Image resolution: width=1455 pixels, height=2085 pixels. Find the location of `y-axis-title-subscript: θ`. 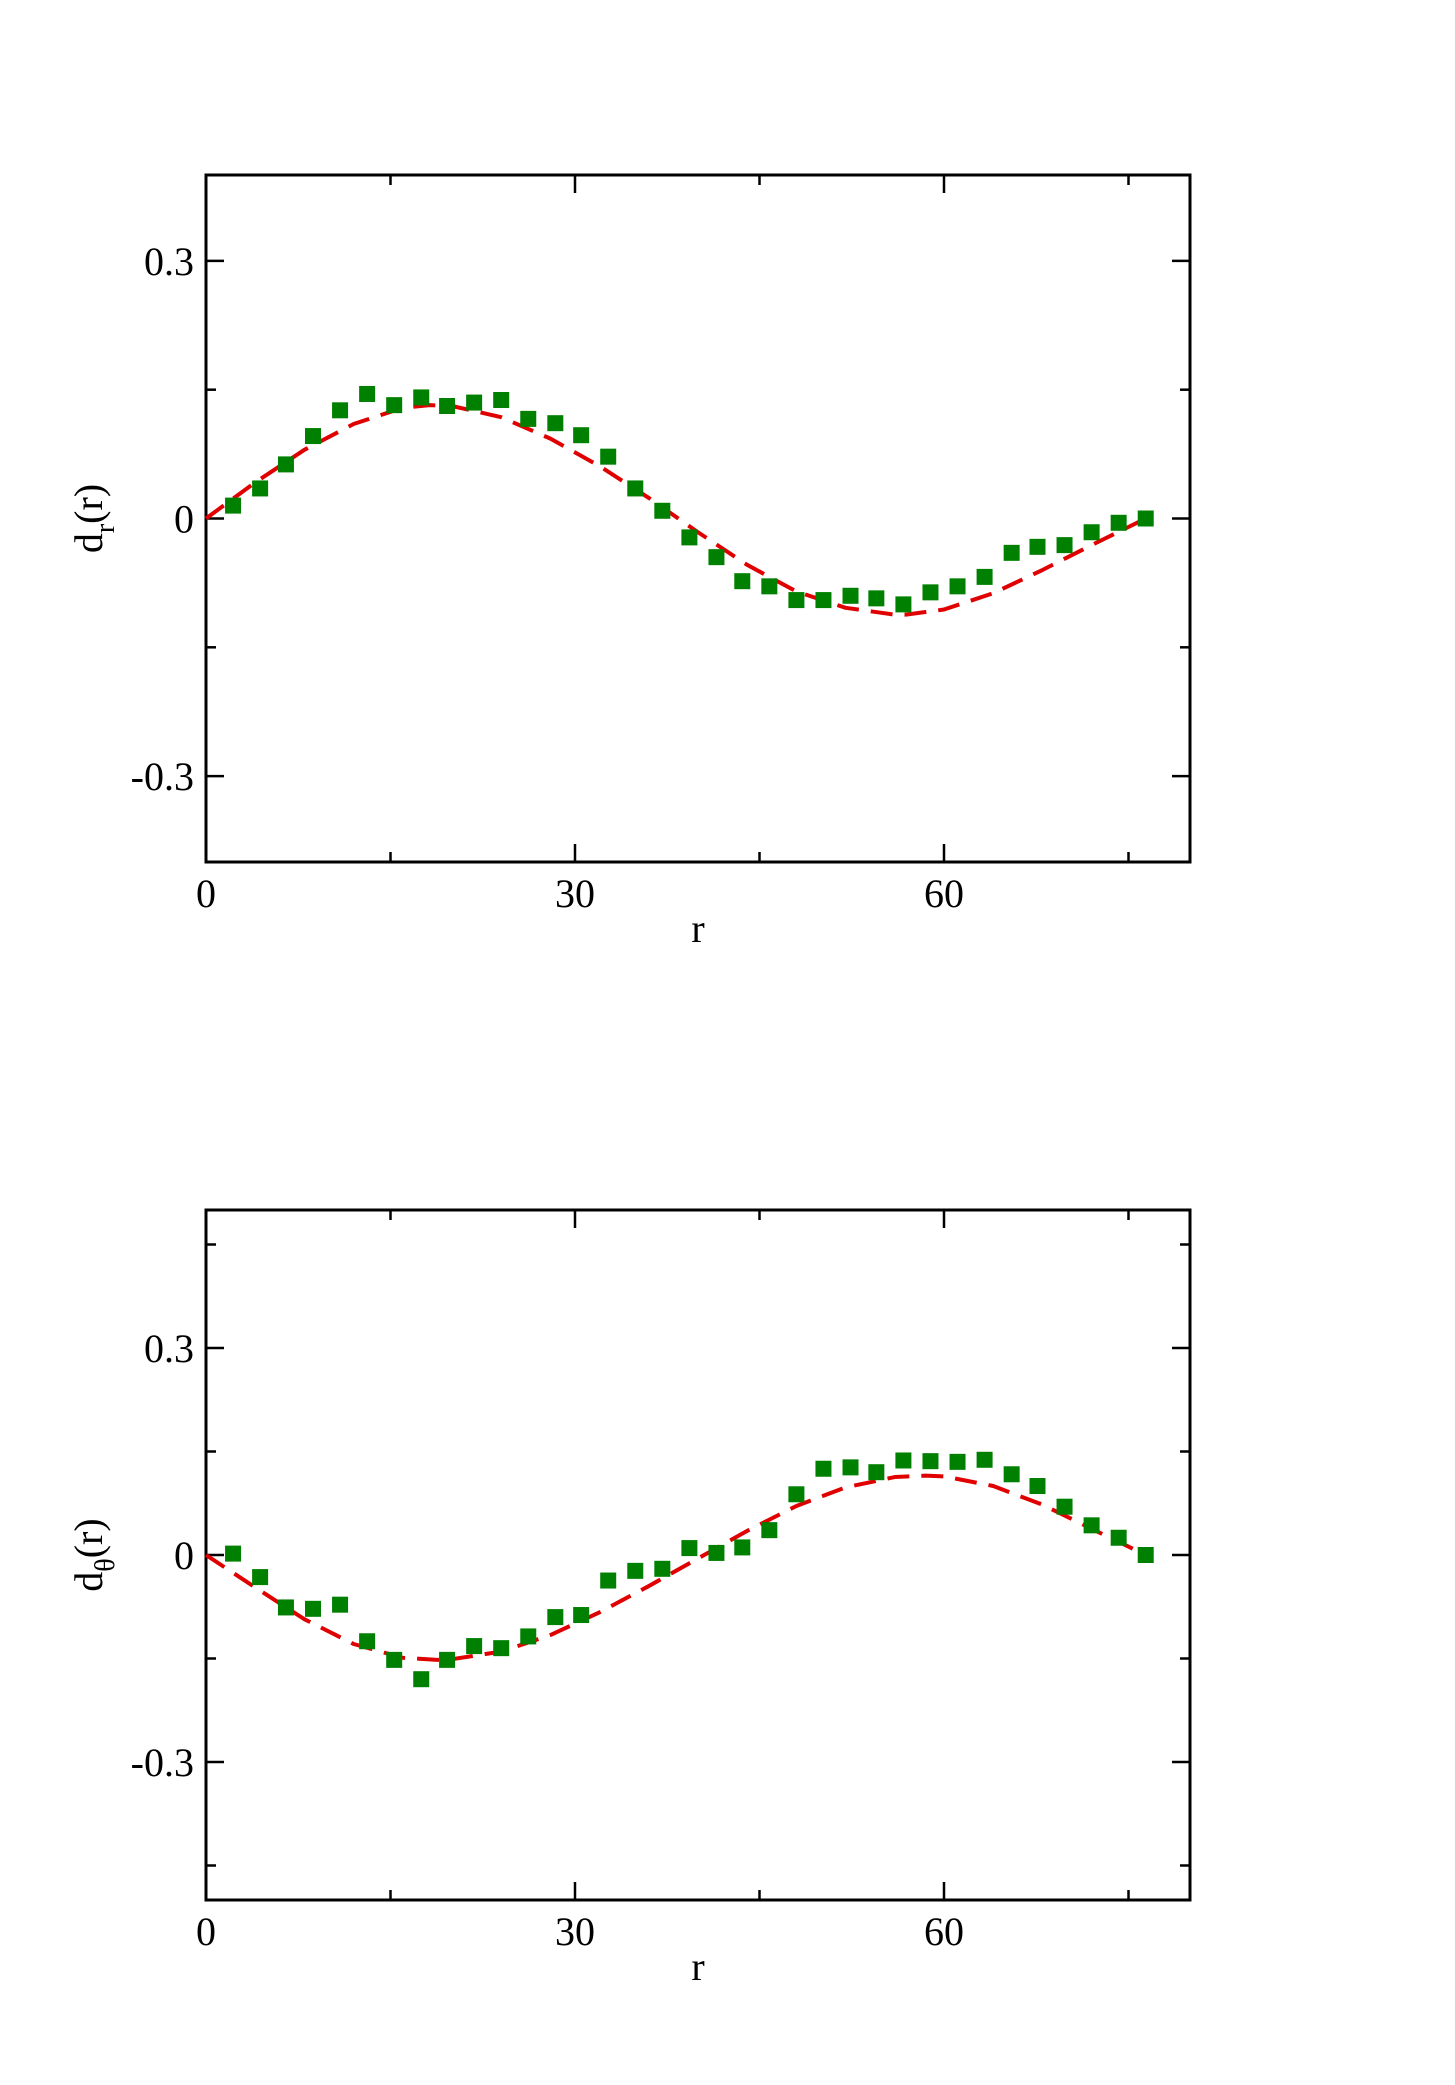

y-axis-title-subscript: θ is located at coordinates (105, 1564).